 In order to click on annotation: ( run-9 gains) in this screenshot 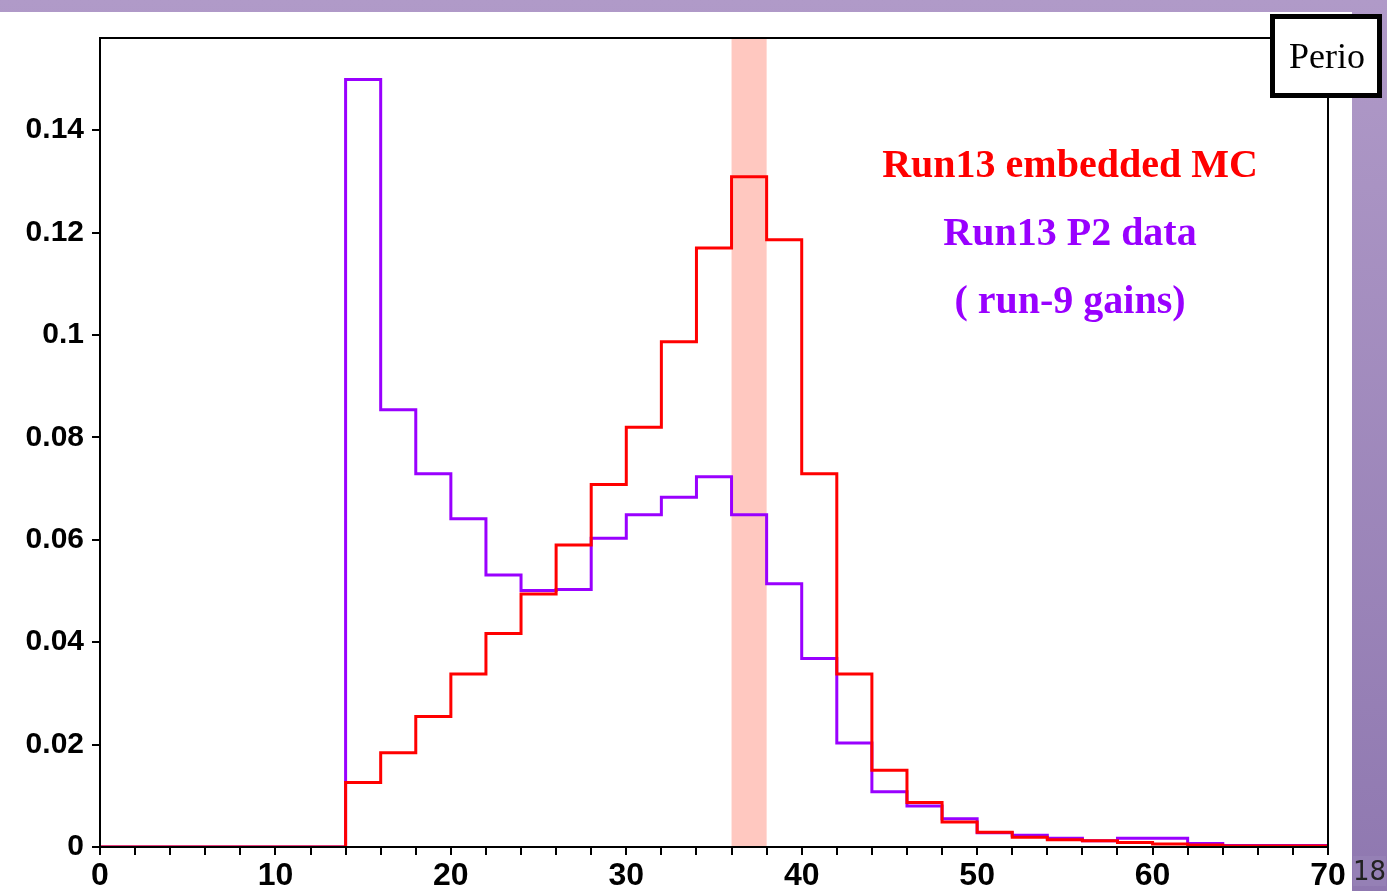, I will do `click(1070, 300)`.